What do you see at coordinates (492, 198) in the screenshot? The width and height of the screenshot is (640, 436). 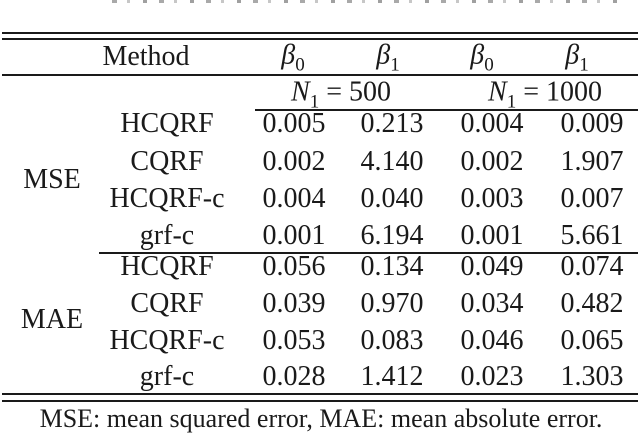 I see `value-cell: 0.003` at bounding box center [492, 198].